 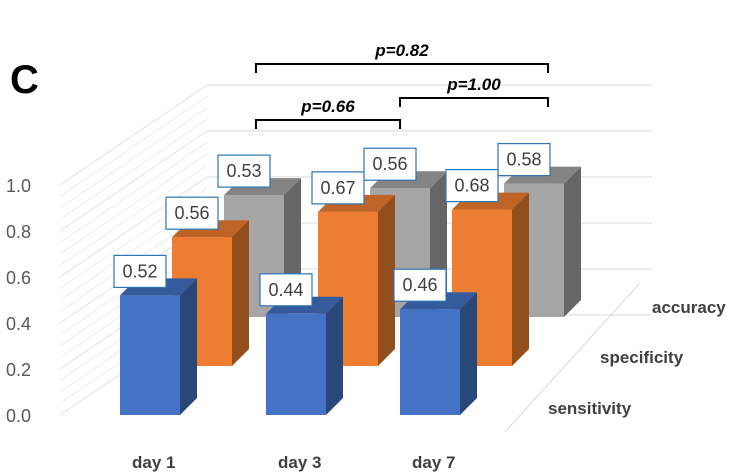 I want to click on y-tick-label: 0.8, so click(x=18, y=232).